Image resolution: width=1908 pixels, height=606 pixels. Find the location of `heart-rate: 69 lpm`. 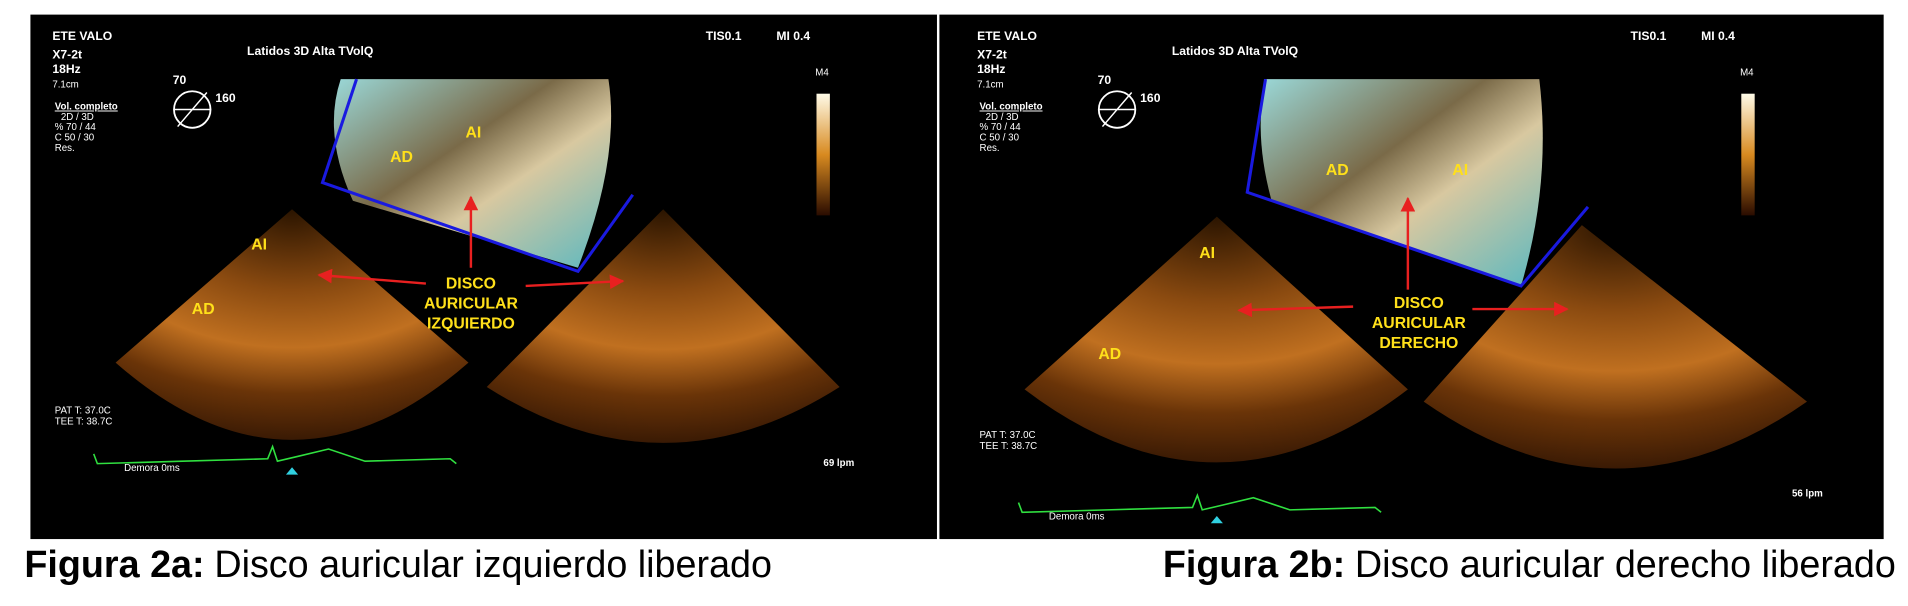

heart-rate: 69 lpm is located at coordinates (838, 463).